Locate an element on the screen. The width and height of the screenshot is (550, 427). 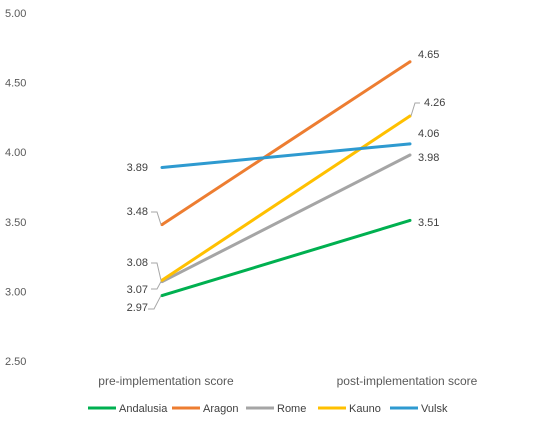
y-tick-label: 4.50 is located at coordinates (15, 84).